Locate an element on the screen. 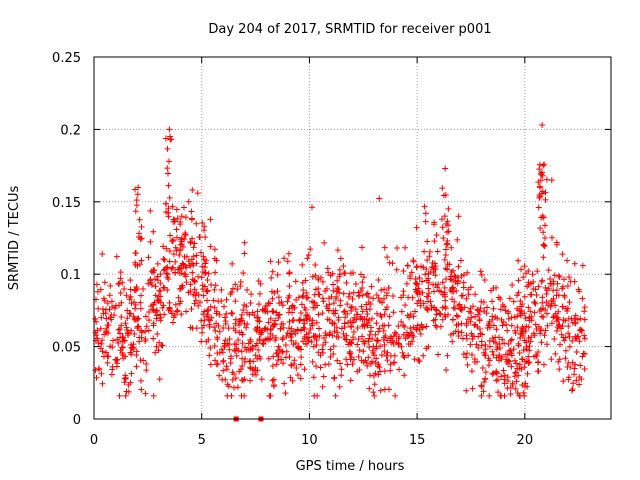 The image size is (640, 480). x-tick-label: 0 is located at coordinates (94, 440).